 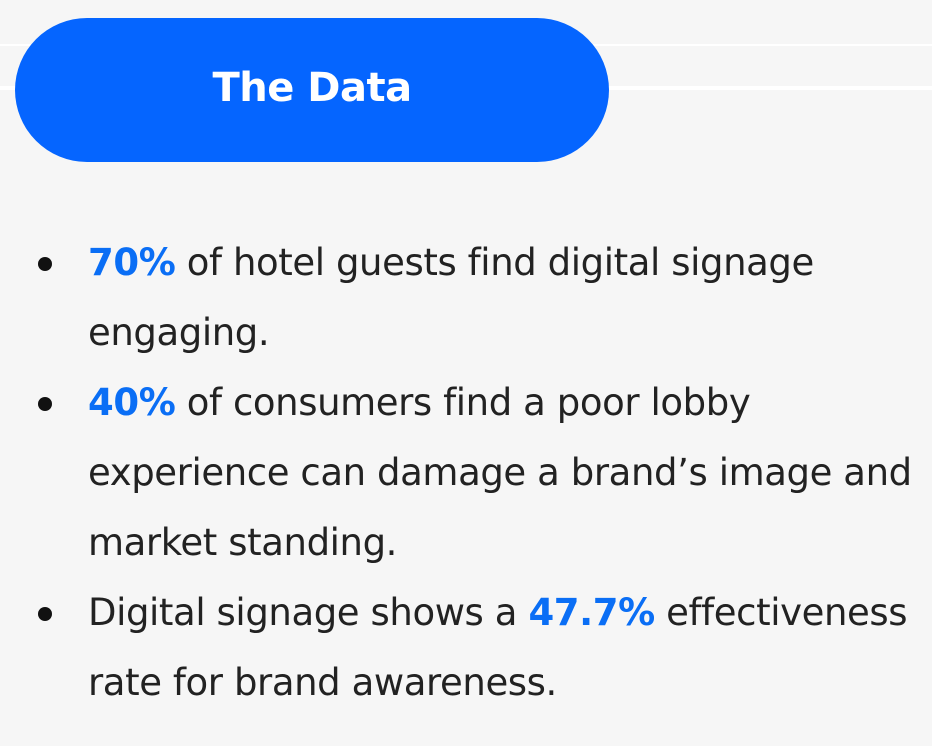 What do you see at coordinates (591, 612) in the screenshot?
I see `stat-highlight: 47.7%` at bounding box center [591, 612].